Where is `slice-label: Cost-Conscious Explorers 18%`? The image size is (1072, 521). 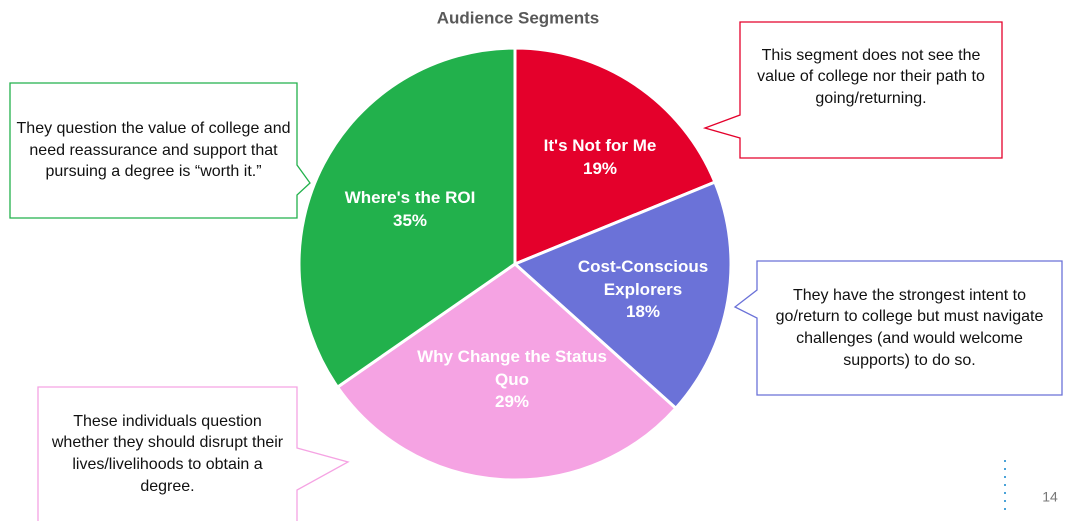 slice-label: Cost-Conscious Explorers 18% is located at coordinates (643, 290).